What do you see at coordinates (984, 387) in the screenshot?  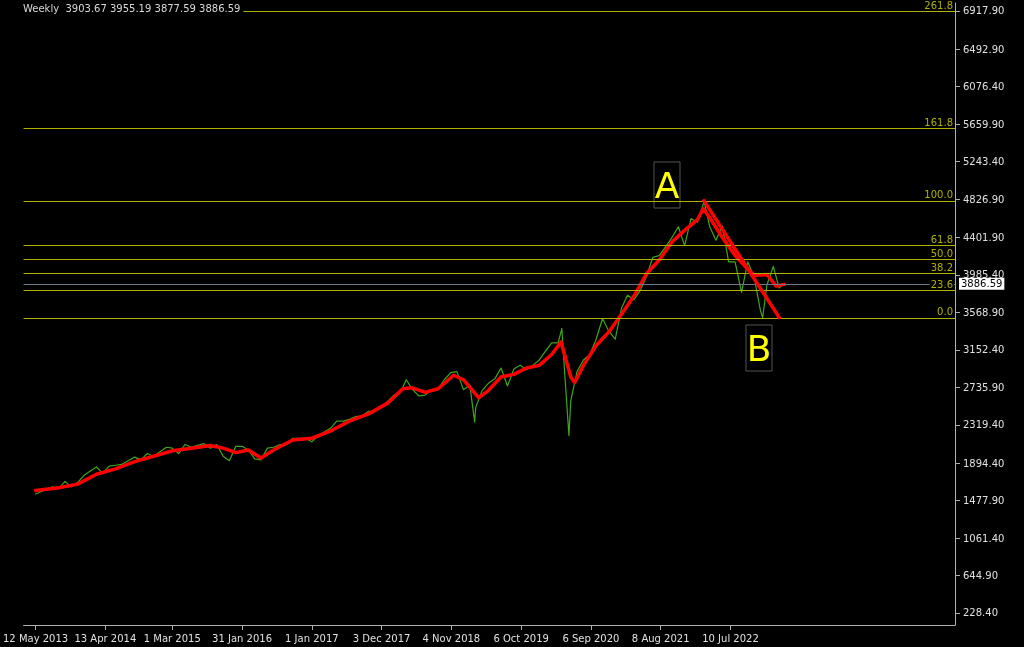 I see `y-tick-label: 2735.90` at bounding box center [984, 387].